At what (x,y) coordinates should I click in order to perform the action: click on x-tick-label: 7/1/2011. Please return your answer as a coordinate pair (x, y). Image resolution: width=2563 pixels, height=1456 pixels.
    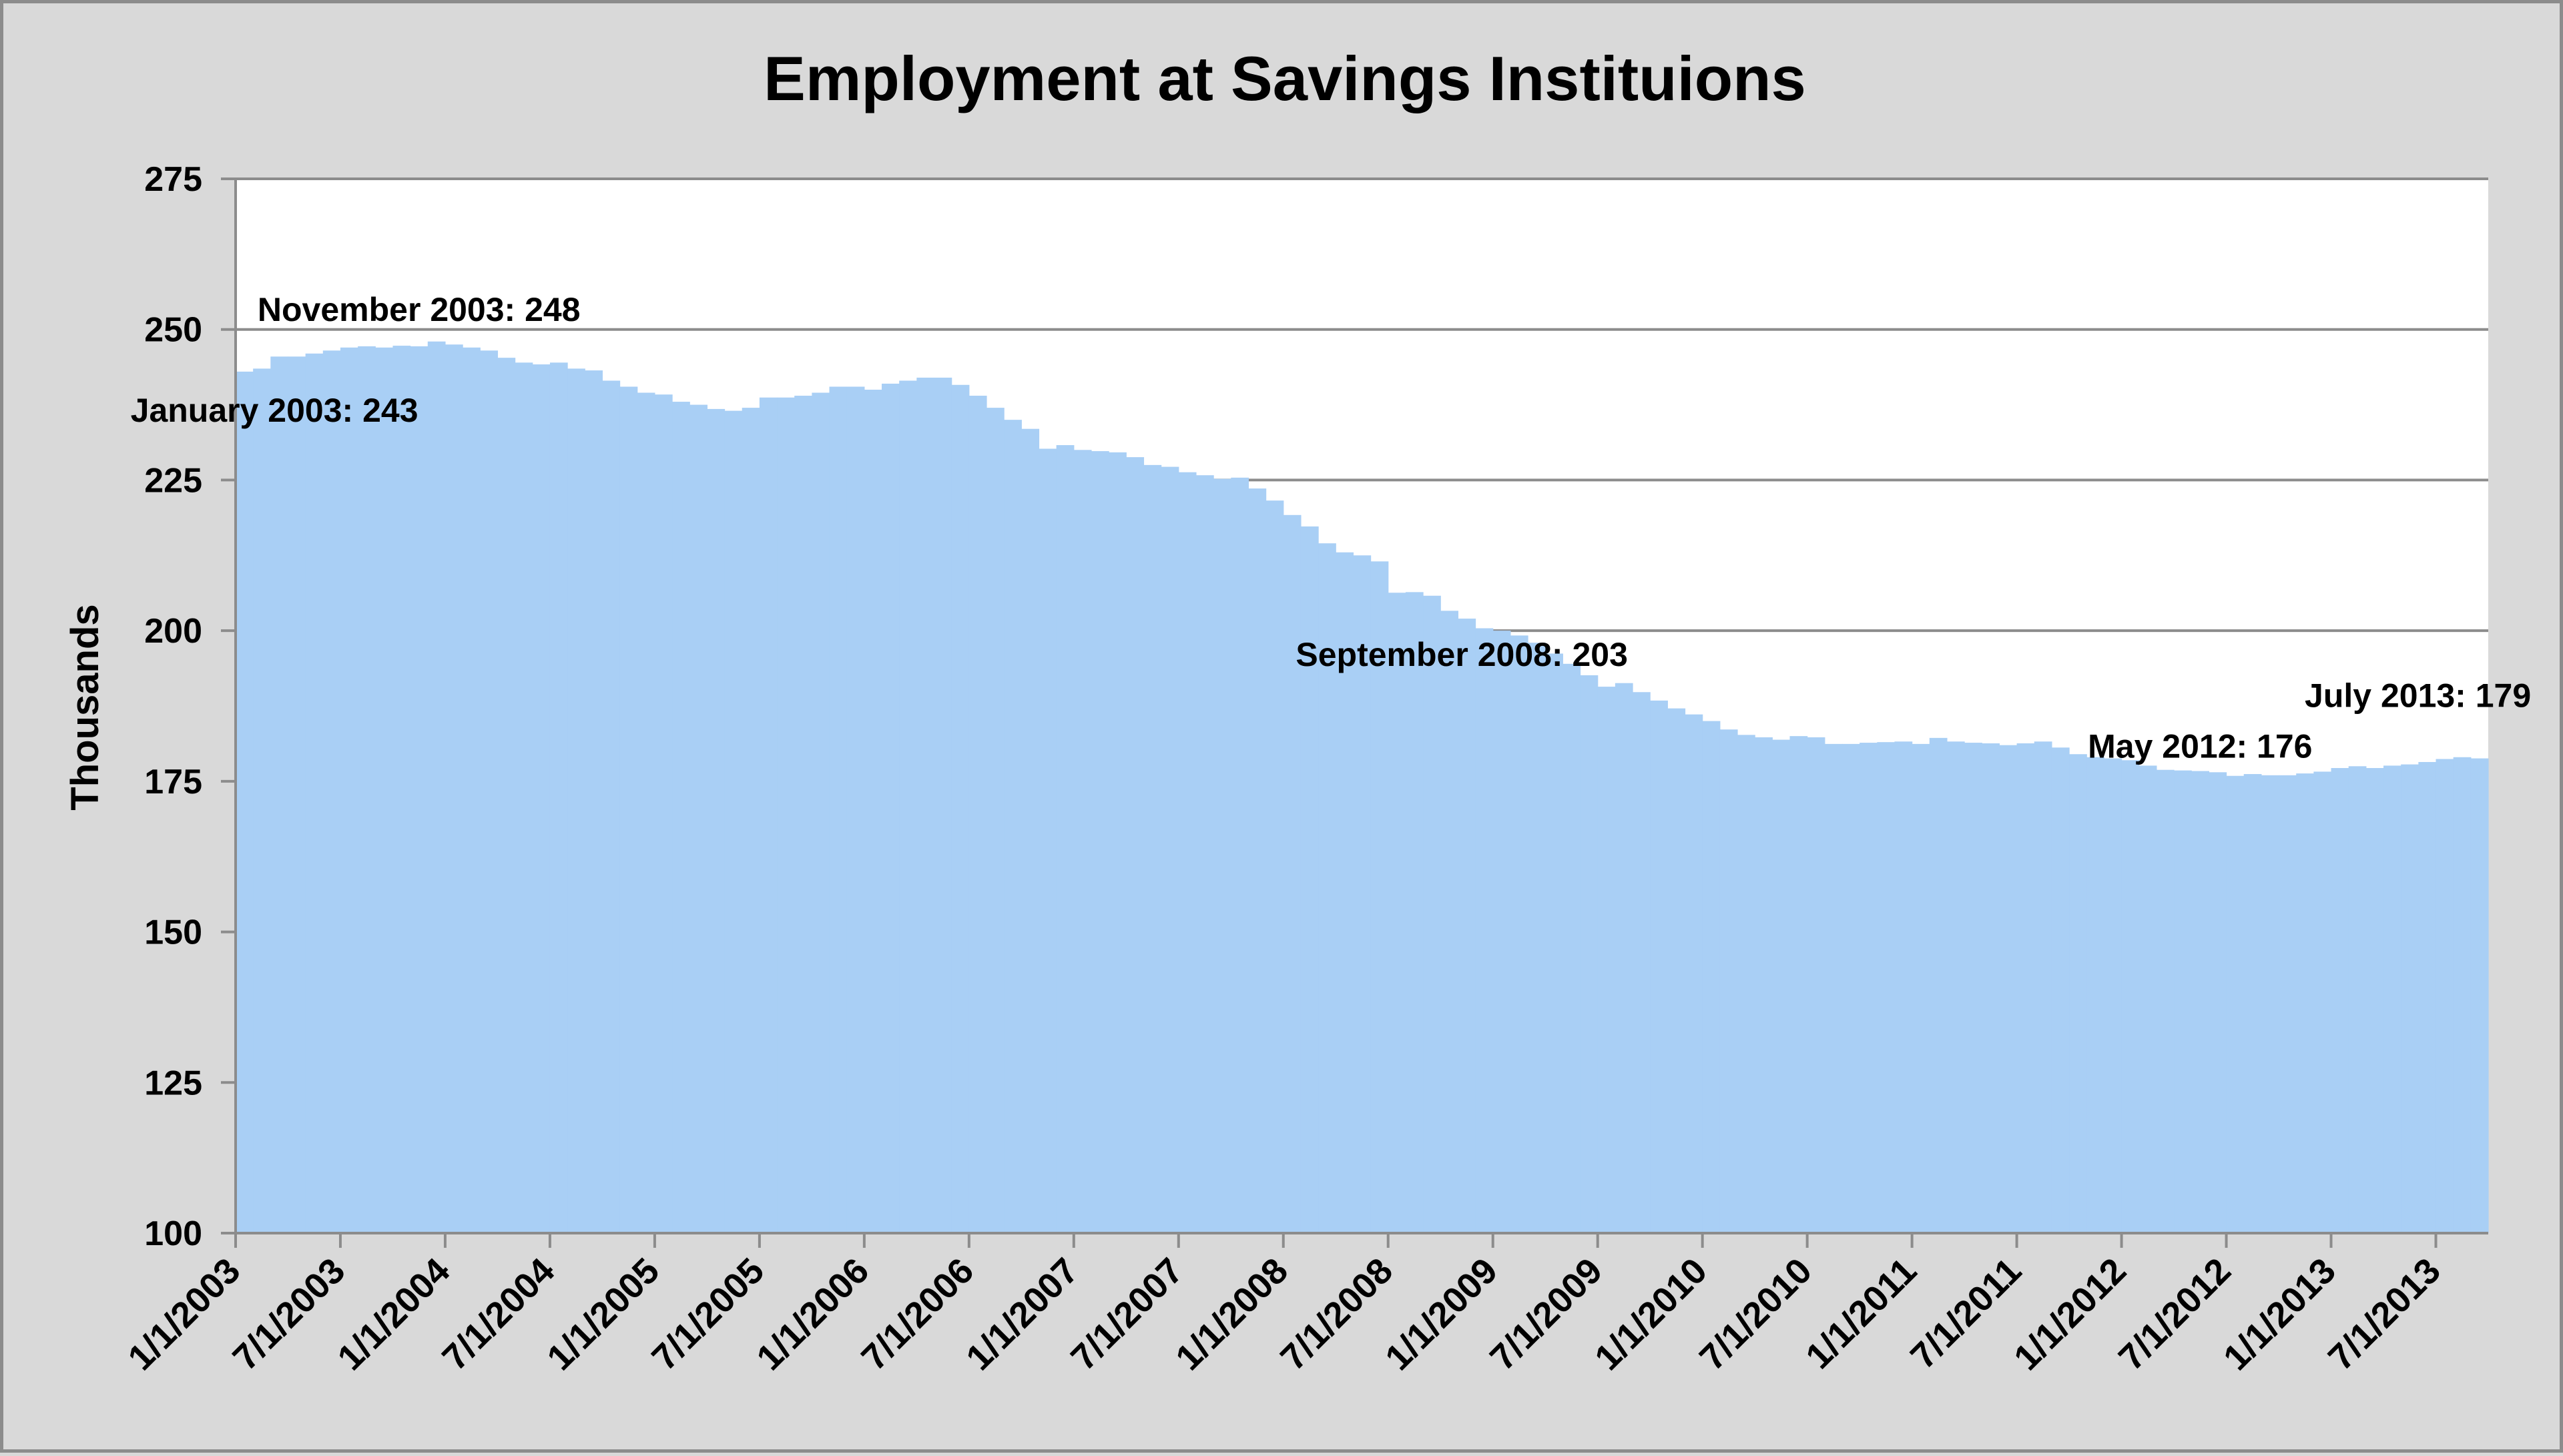
    Looking at the image, I should click on (1966, 1313).